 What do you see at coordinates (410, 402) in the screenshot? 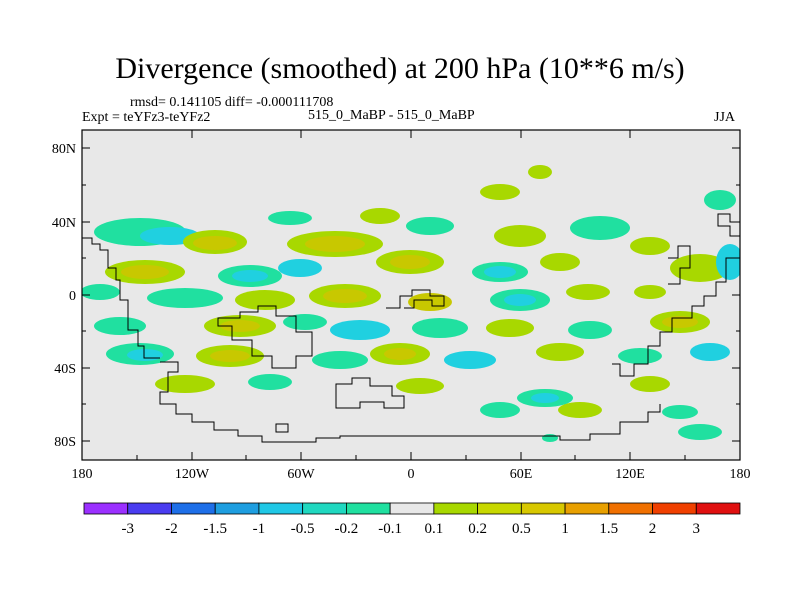
I see `coastline-antarctica` at bounding box center [410, 402].